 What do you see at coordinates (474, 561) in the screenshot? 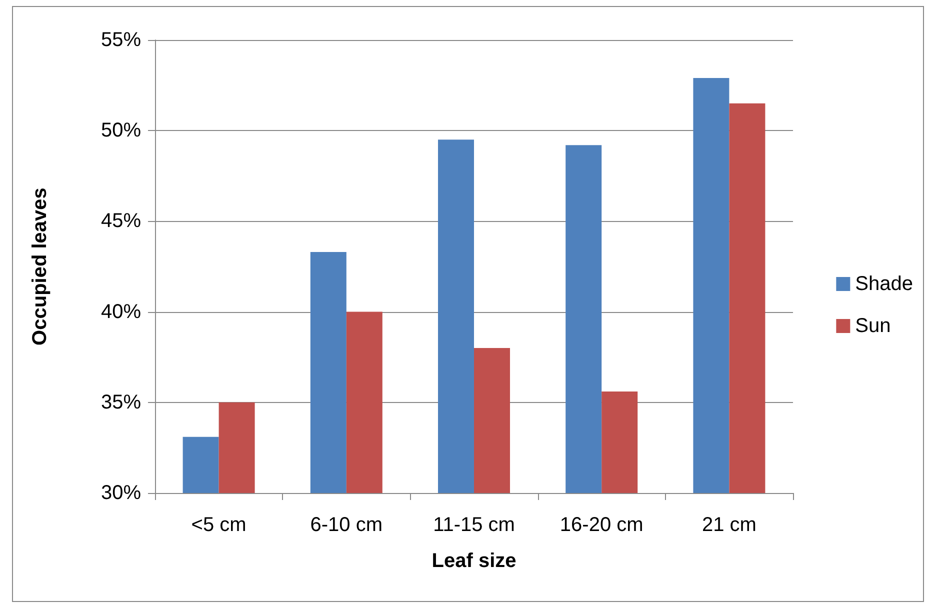
I see `x-axis-title: Leaf size` at bounding box center [474, 561].